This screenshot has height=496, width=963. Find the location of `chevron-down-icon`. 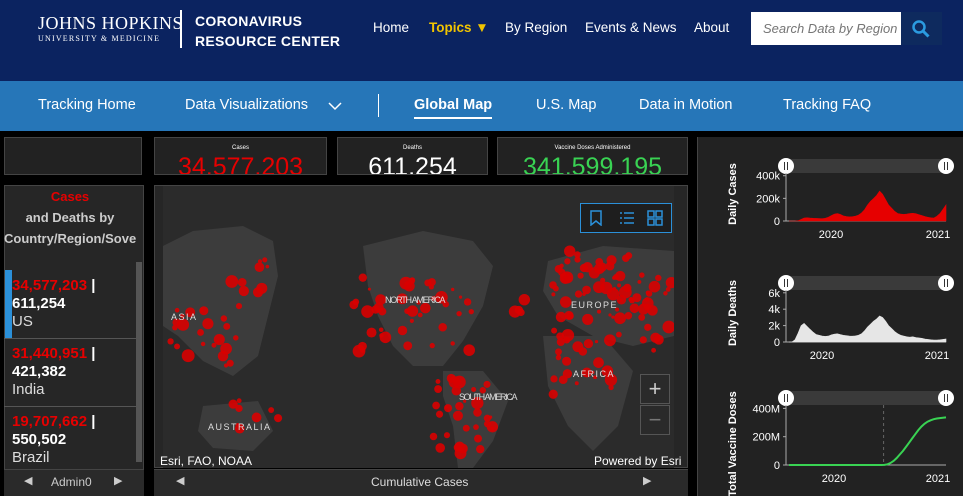

chevron-down-icon is located at coordinates (335, 106).